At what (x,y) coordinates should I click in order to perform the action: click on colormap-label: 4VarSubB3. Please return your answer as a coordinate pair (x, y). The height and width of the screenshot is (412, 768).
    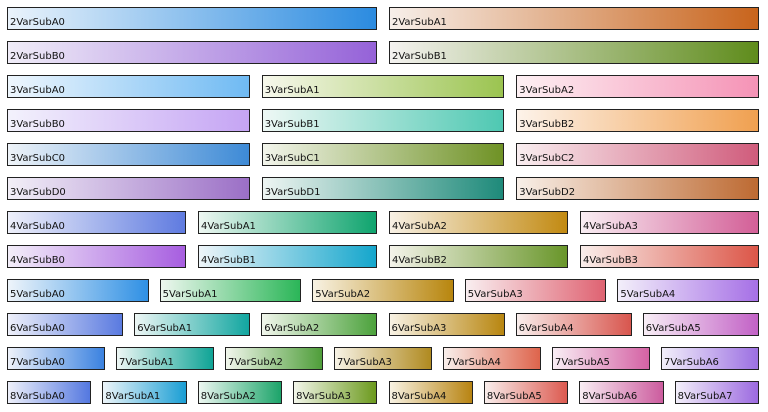
    Looking at the image, I should click on (610, 260).